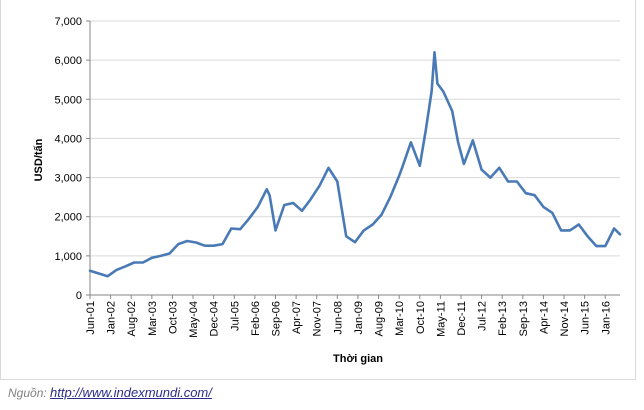 The width and height of the screenshot is (644, 410). I want to click on x-tick-label: Dec-11, so click(462, 318).